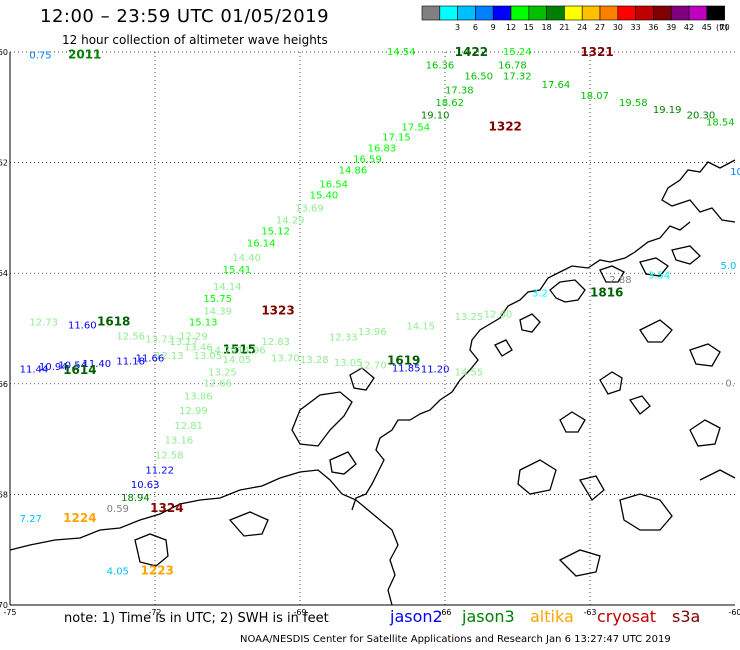 The width and height of the screenshot is (740, 650). What do you see at coordinates (157, 571) in the screenshot?
I see `track-time-label: 1223` at bounding box center [157, 571].